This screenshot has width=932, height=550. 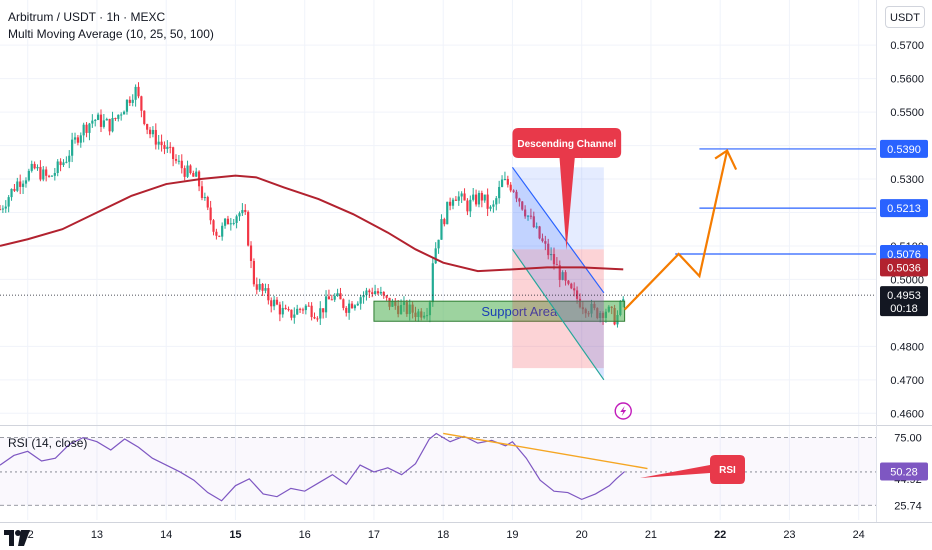 I want to click on rsi-legend: RSI (14, close), so click(x=48, y=443).